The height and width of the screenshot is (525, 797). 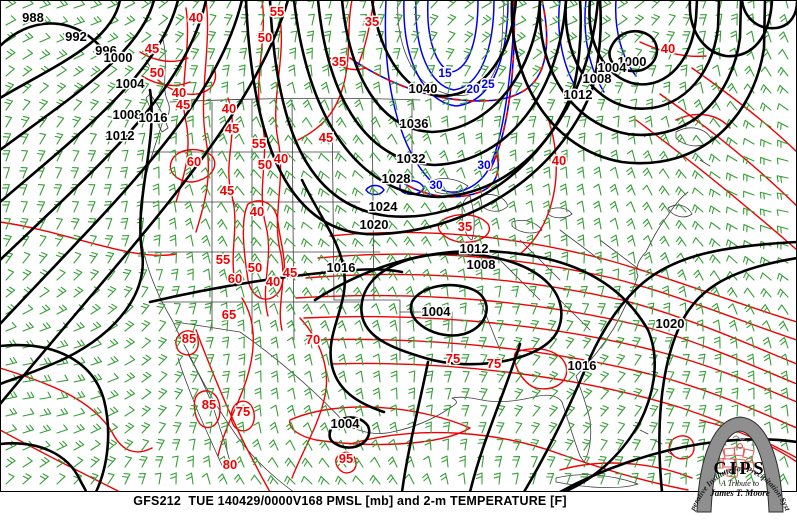 I want to click on pressure-label: 1000, so click(x=632, y=61).